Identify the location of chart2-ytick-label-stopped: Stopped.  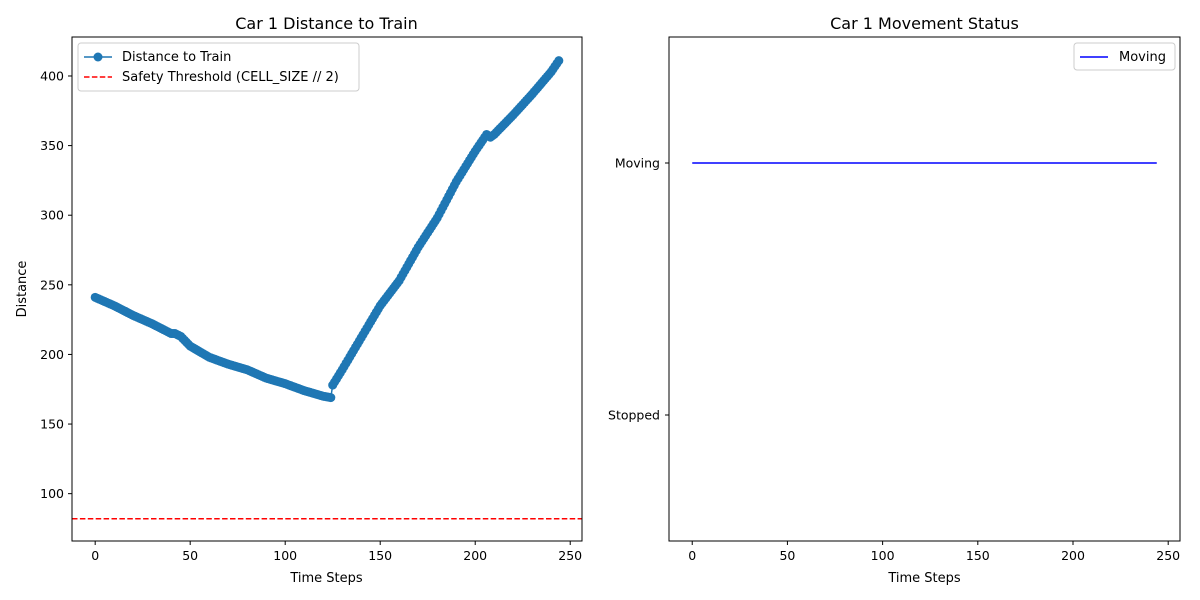
(634, 415).